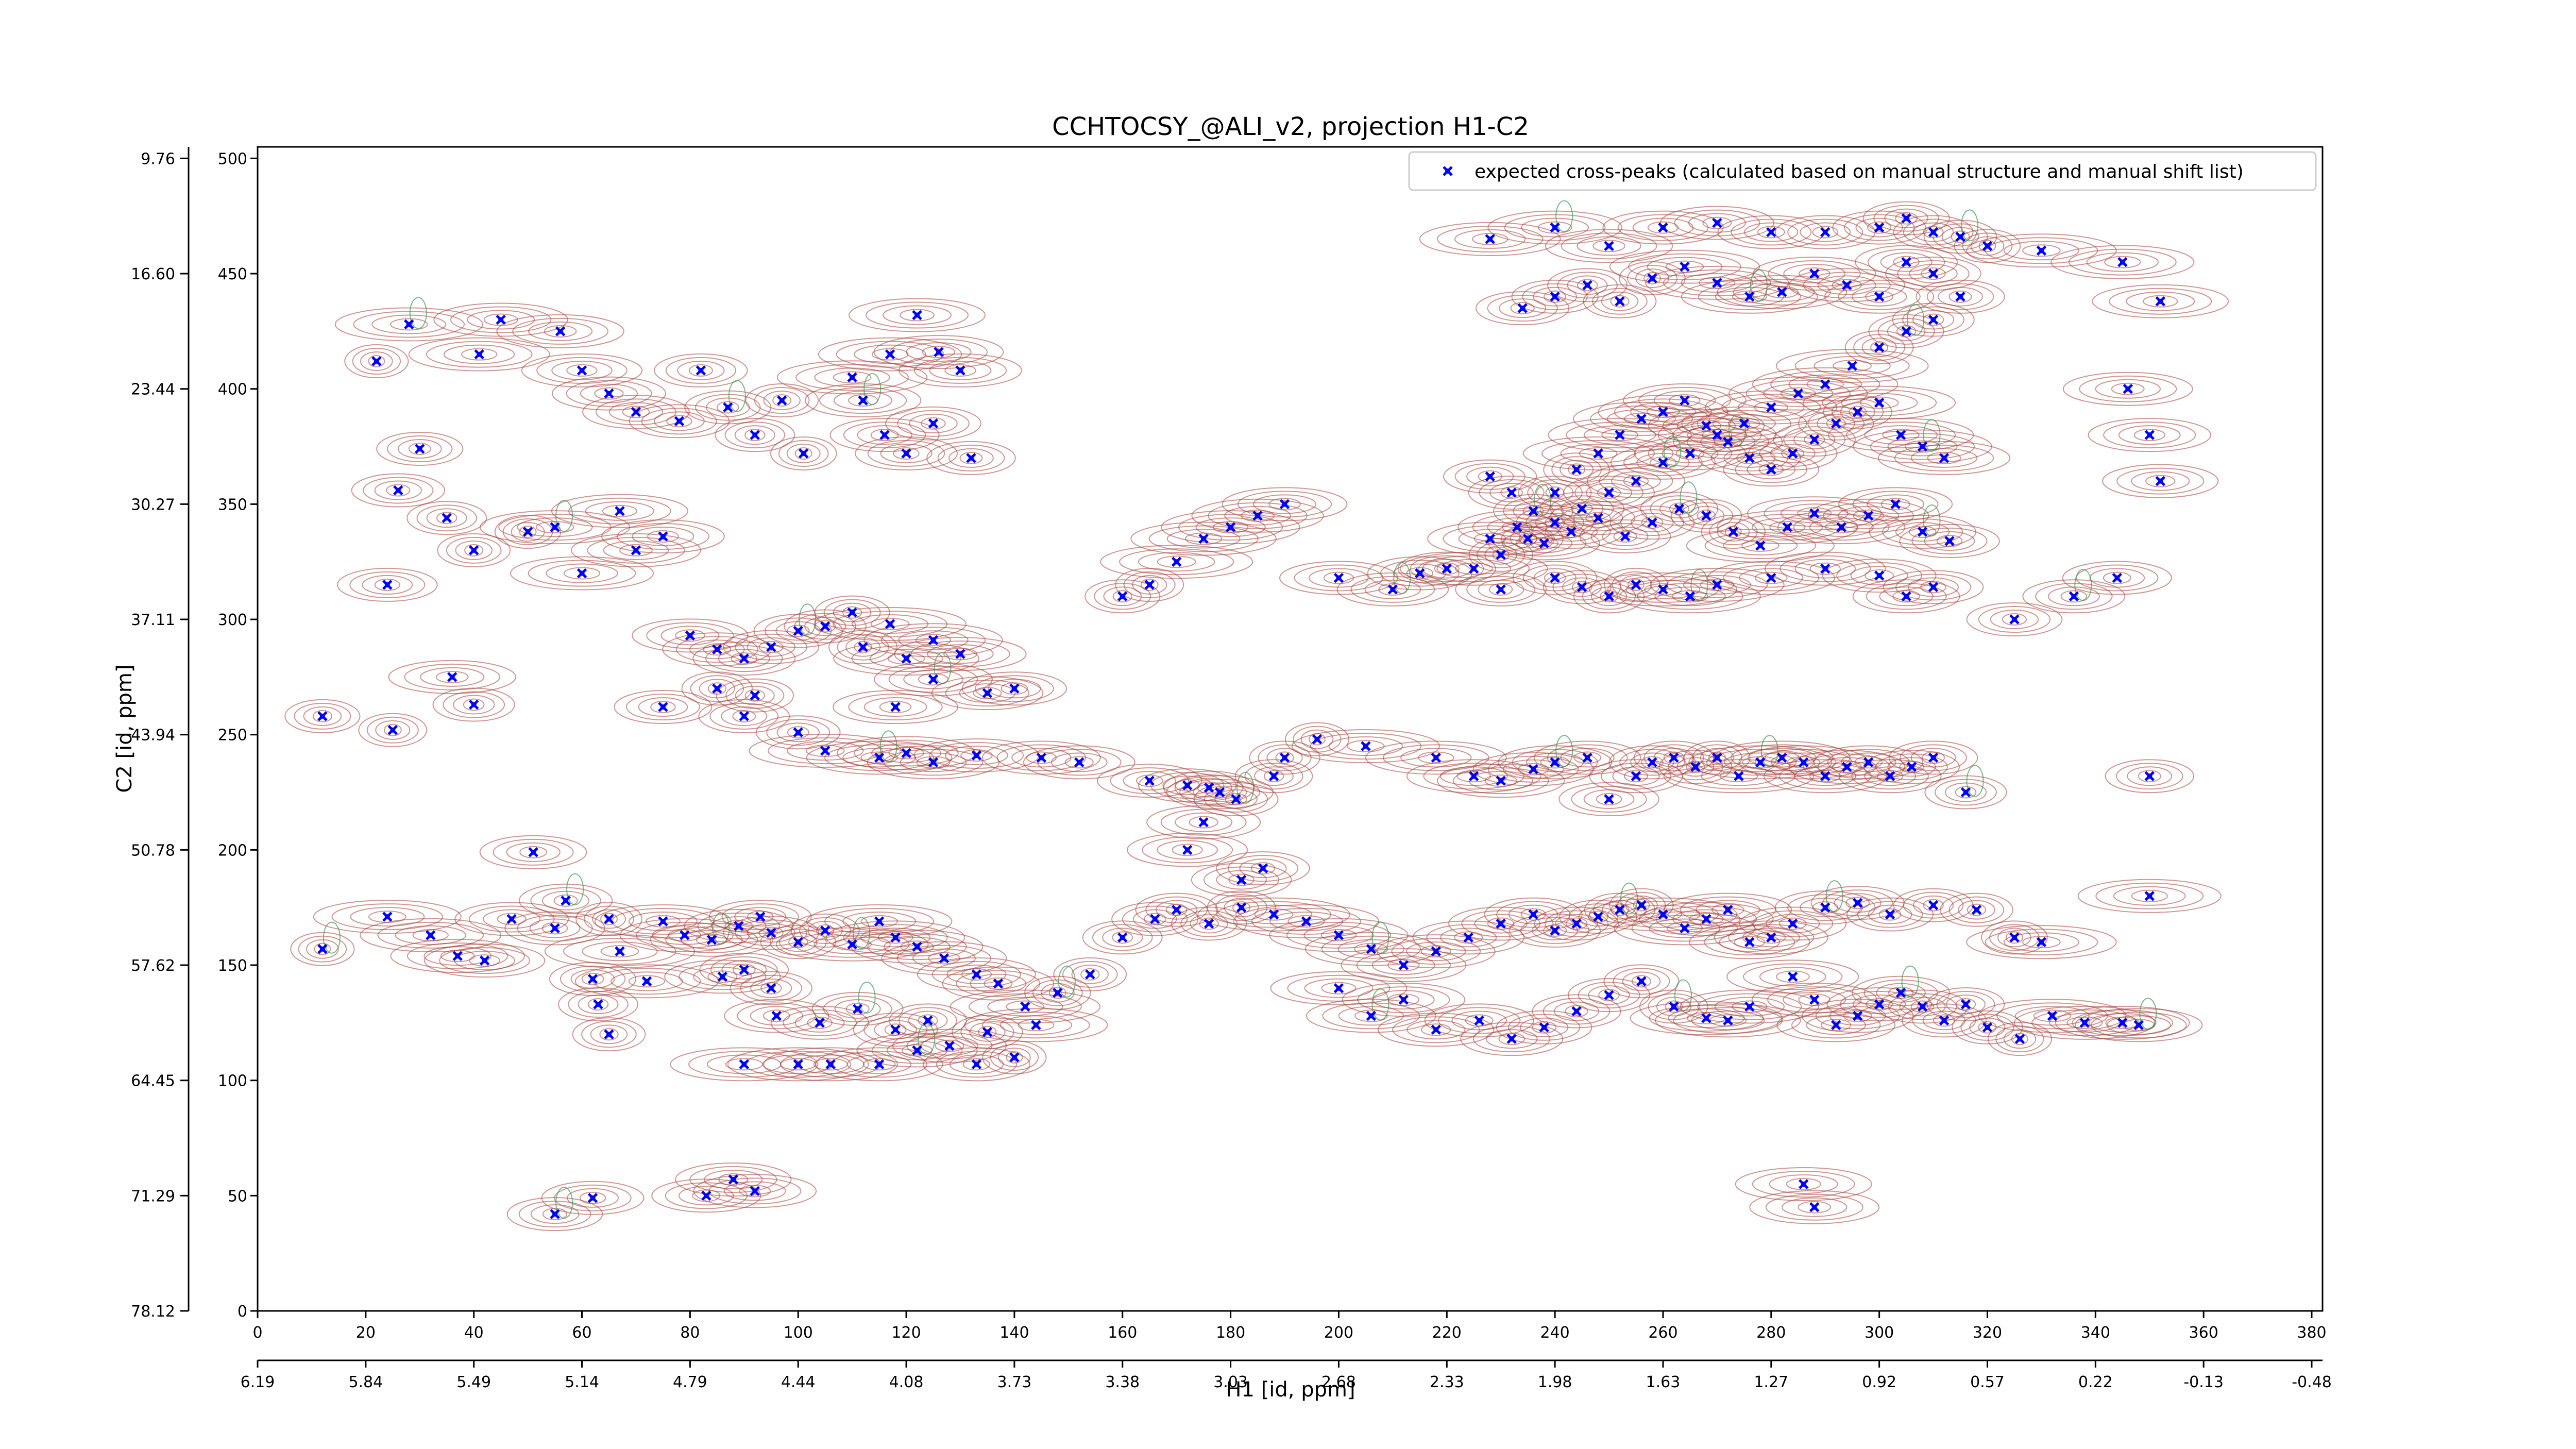 Image resolution: width=2576 pixels, height=1449 pixels. What do you see at coordinates (1014, 1333) in the screenshot?
I see `x-tick-label: 140` at bounding box center [1014, 1333].